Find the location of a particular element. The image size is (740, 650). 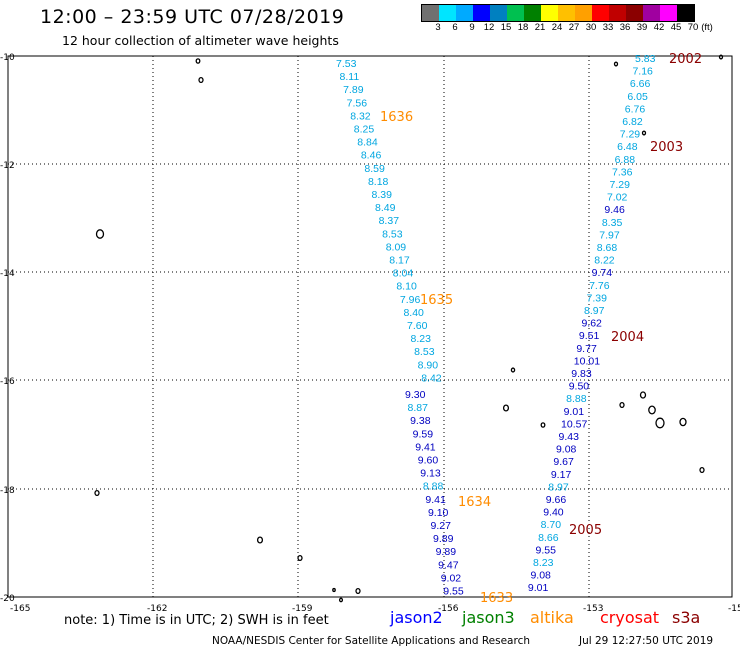

wave-height-value: 9.62 is located at coordinates (591, 324).